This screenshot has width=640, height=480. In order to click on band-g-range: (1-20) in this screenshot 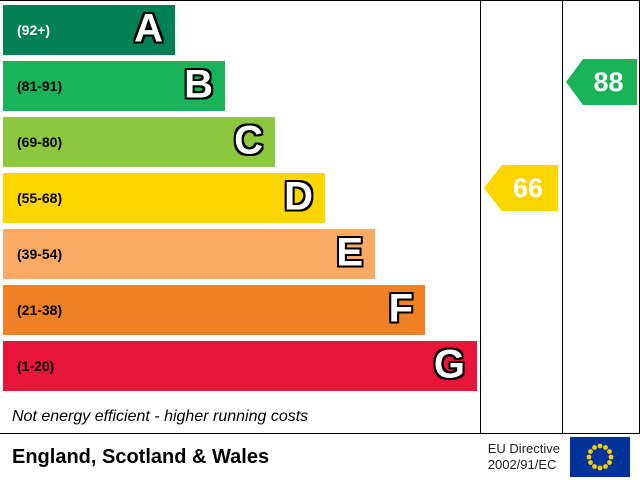, I will do `click(36, 366)`.